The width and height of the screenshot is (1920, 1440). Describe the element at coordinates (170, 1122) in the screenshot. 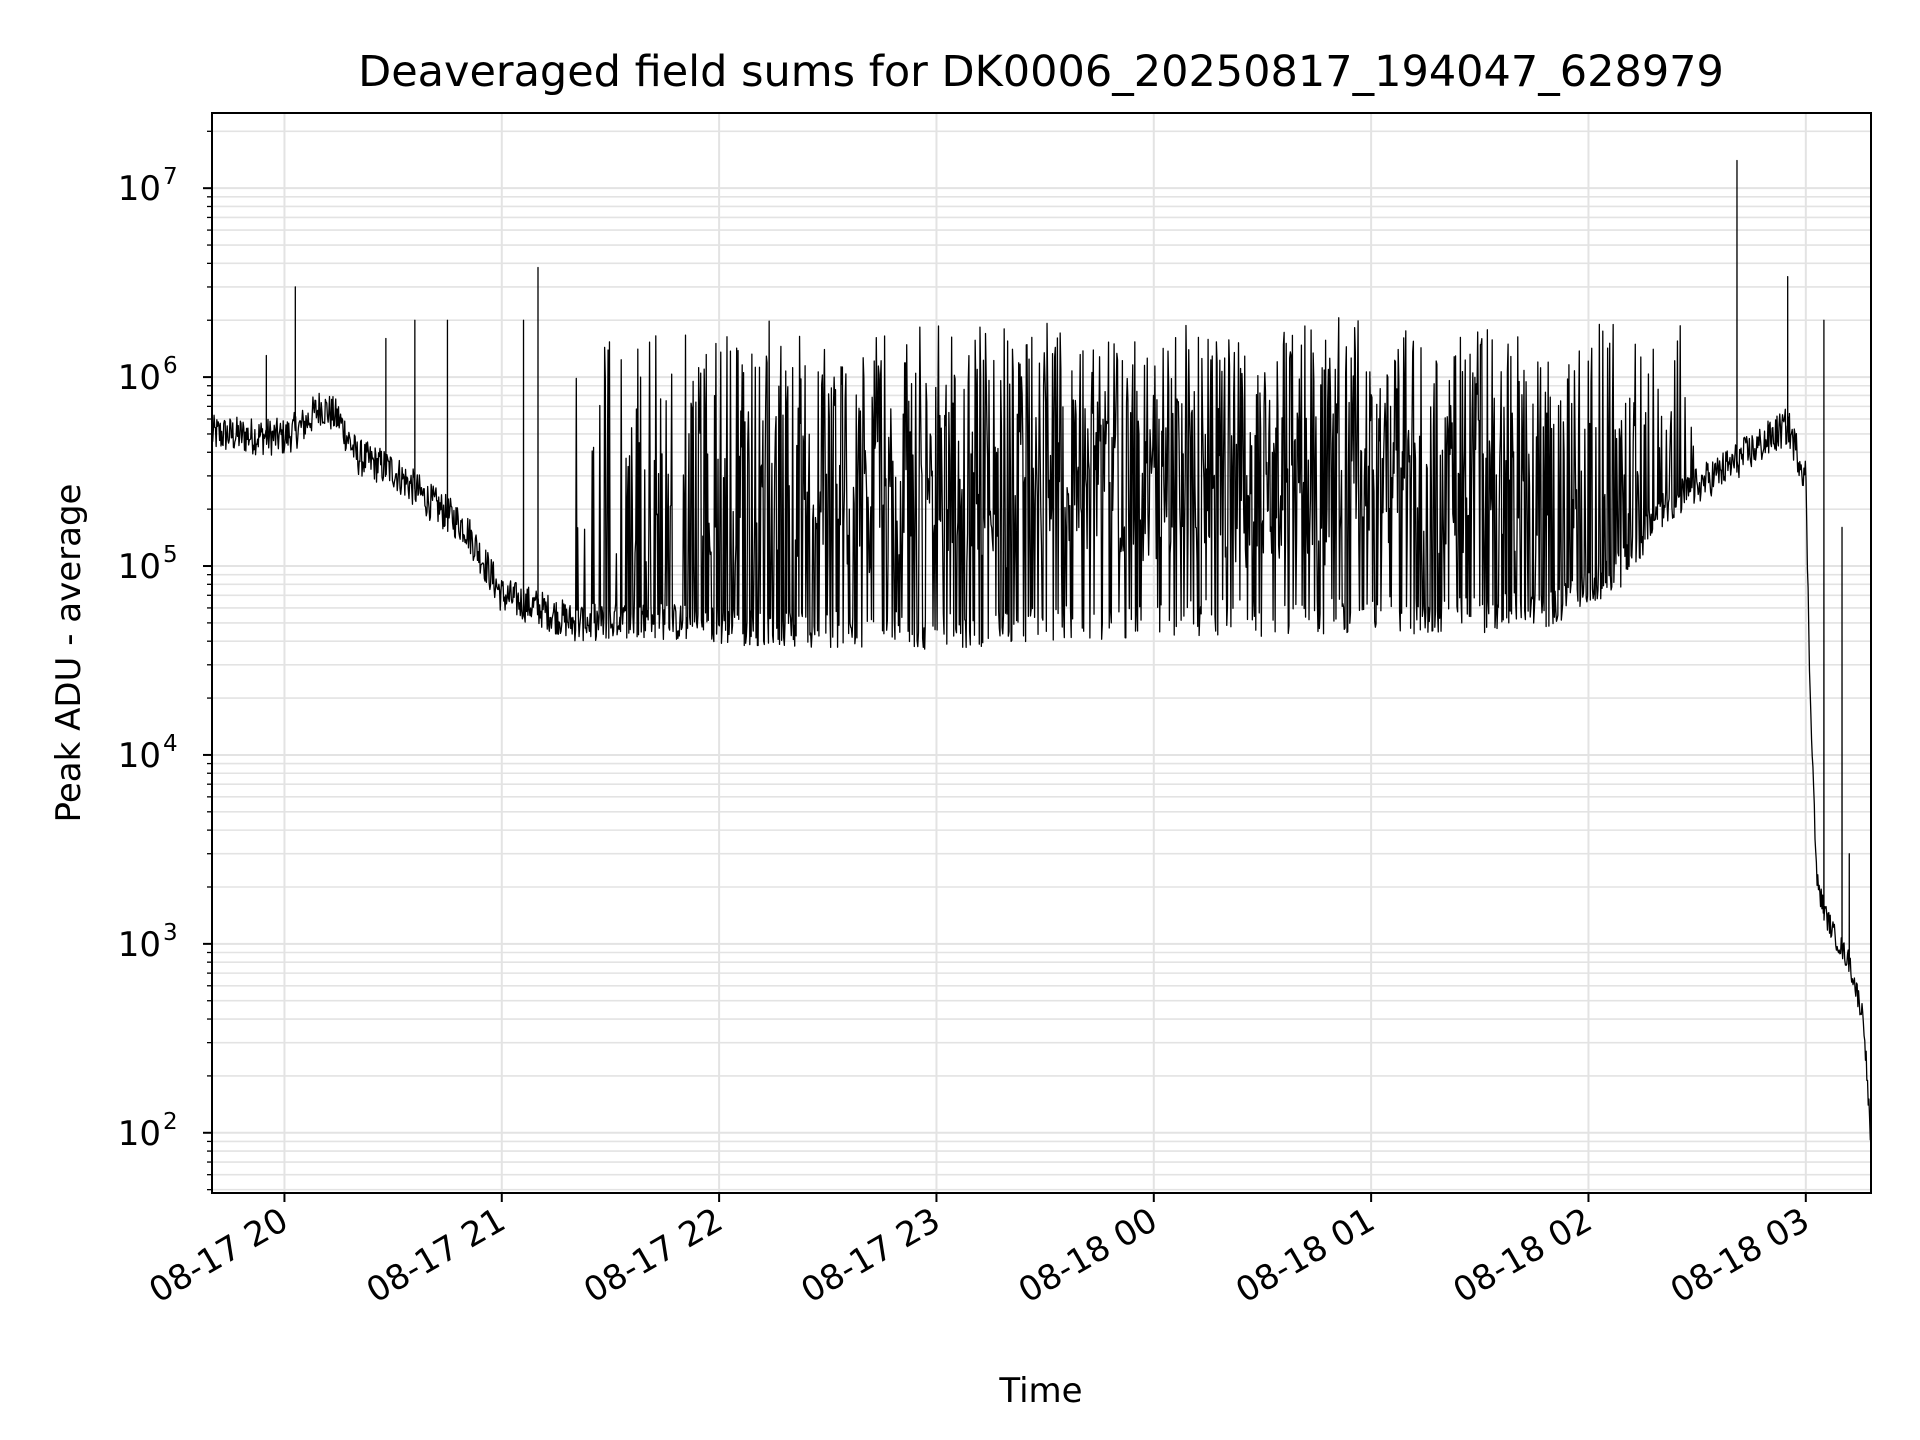

I see `y-tick-exponent: 2` at that location.